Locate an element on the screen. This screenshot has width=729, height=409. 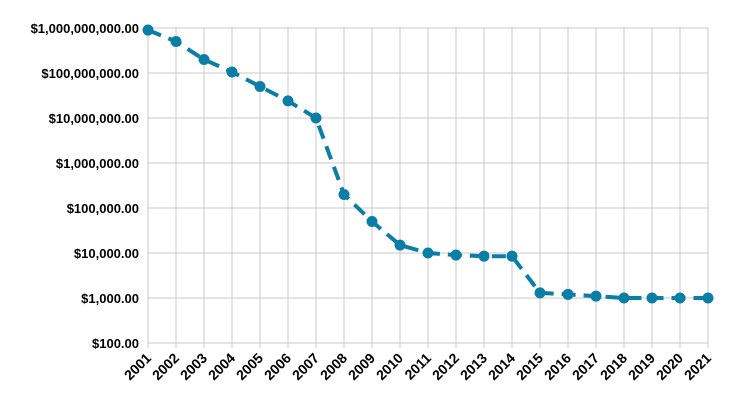
x-tick-label: 2016 is located at coordinates (557, 366).